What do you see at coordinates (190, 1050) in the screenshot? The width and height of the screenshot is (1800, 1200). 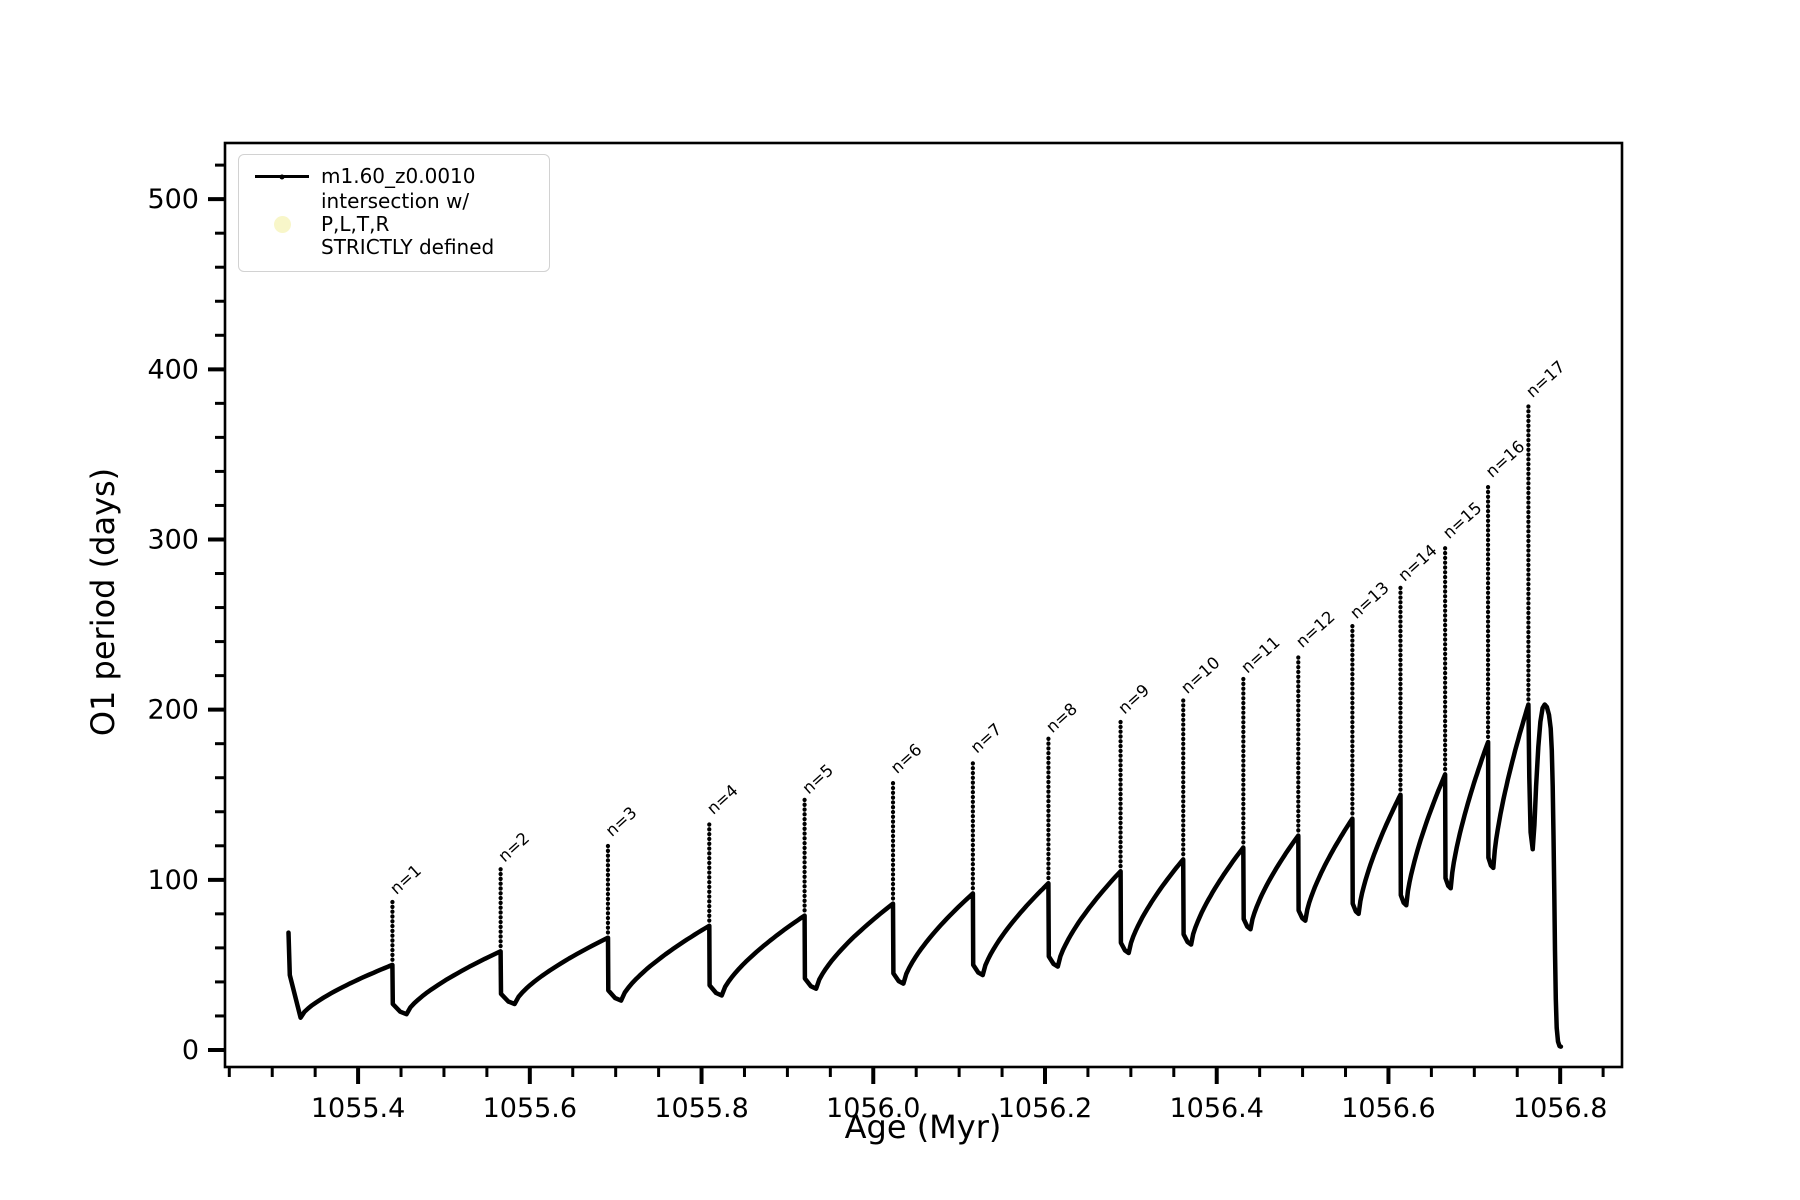 I see `y-tick-label: 0` at bounding box center [190, 1050].